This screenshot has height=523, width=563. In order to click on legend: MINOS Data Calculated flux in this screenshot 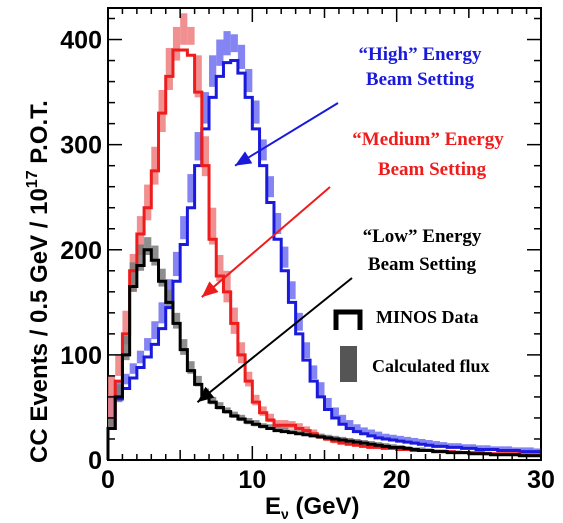, I will do `click(411, 344)`.